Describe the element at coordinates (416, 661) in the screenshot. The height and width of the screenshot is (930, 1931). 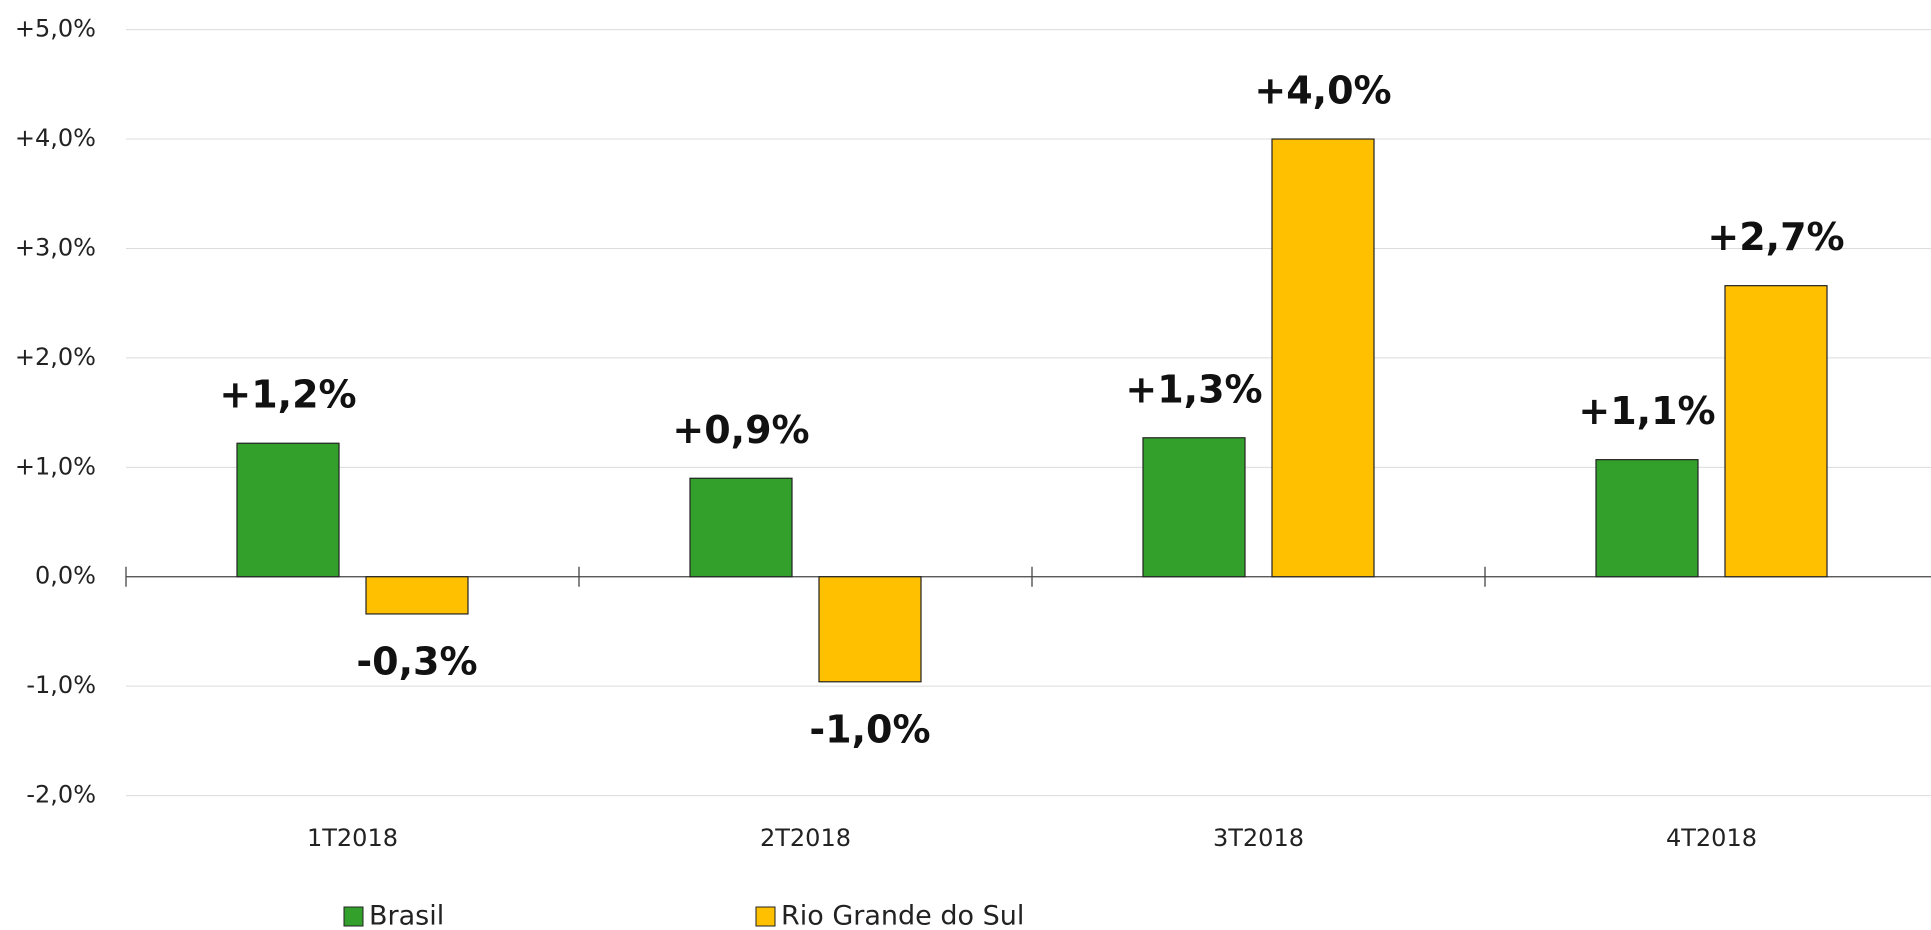
I see `data-label: -0,3%` at that location.